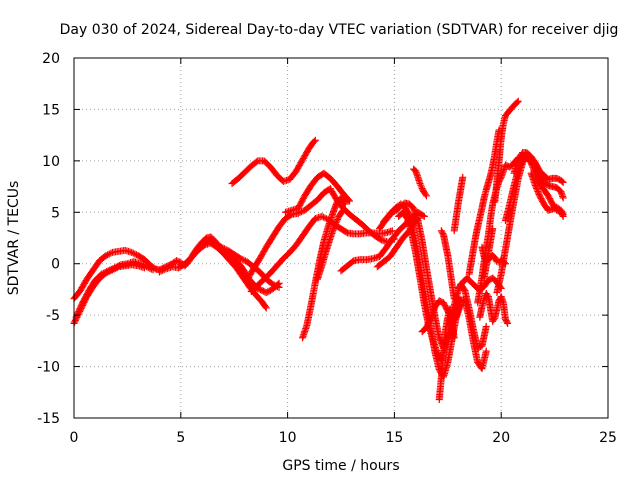  I want to click on x-tick-label: 0, so click(74, 438).